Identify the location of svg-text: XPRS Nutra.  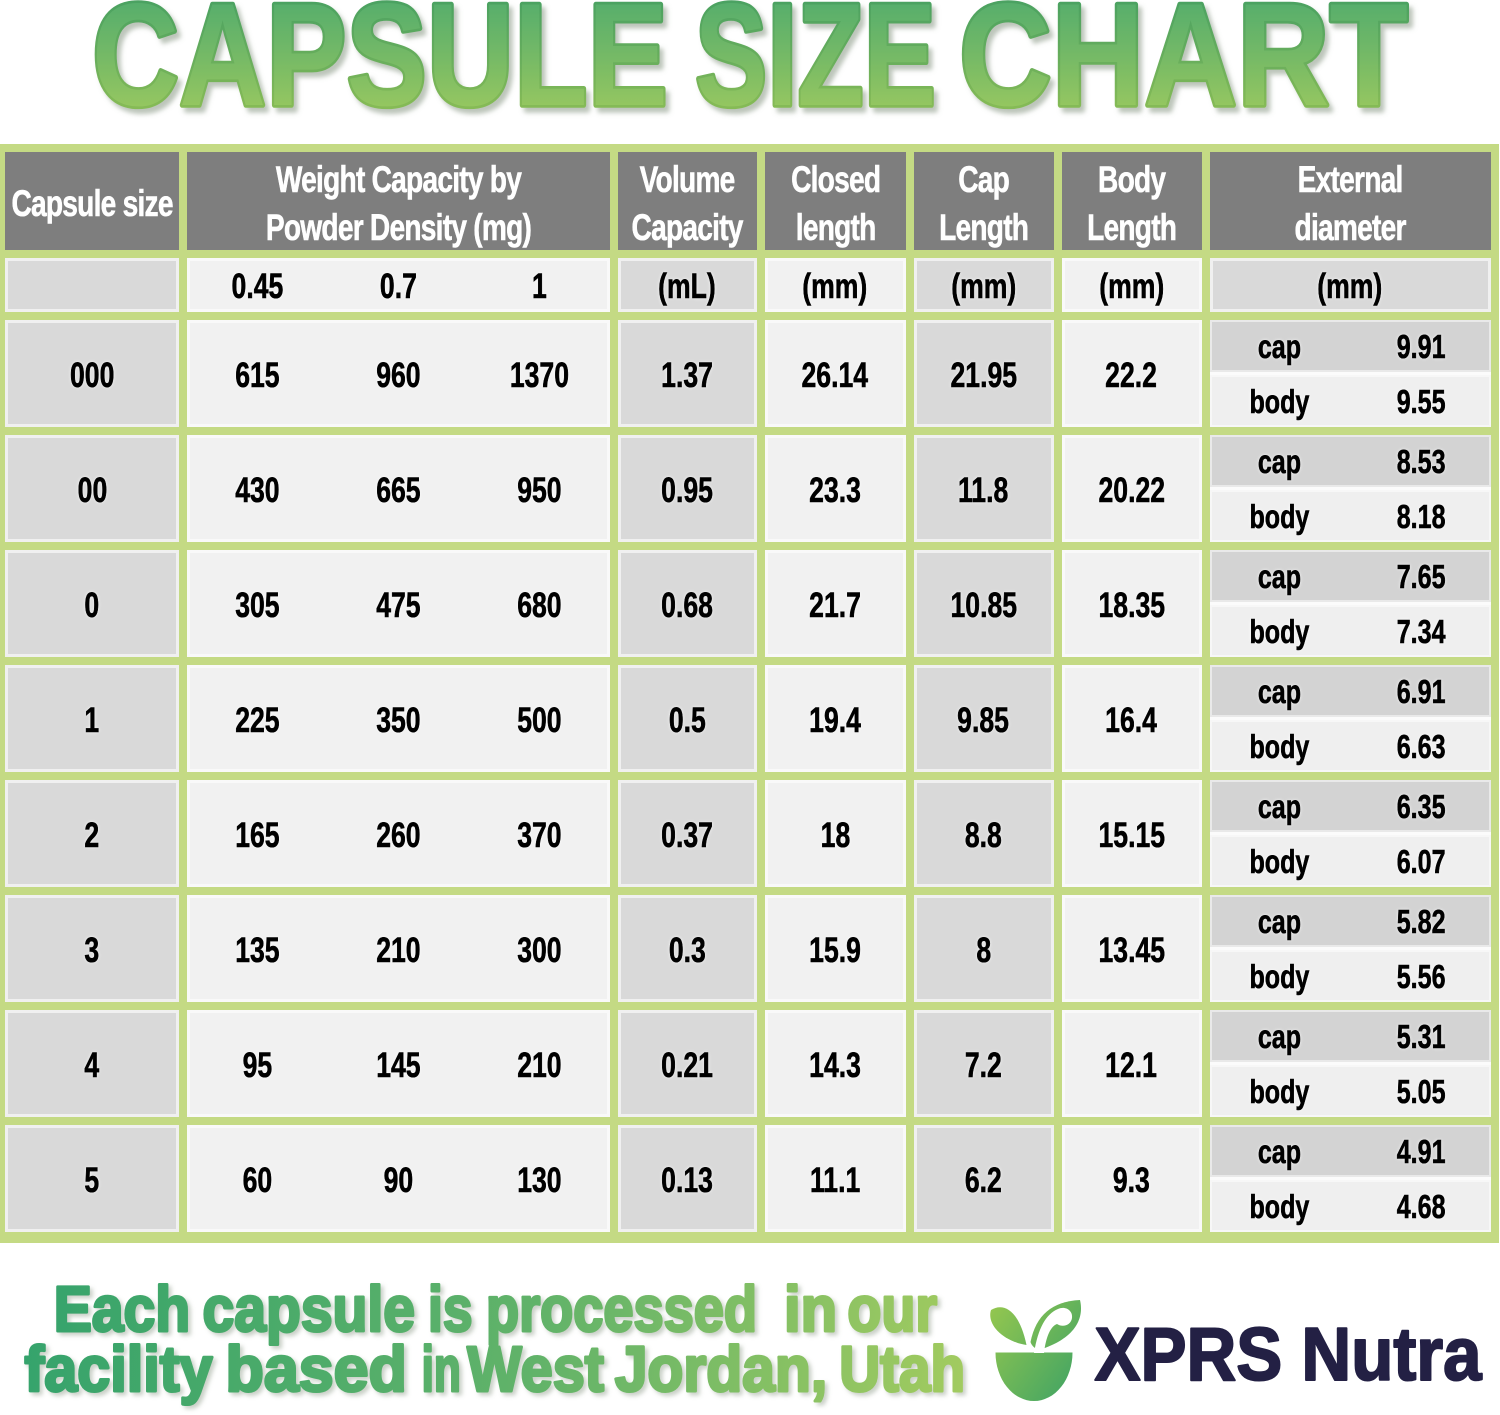
(1289, 1354).